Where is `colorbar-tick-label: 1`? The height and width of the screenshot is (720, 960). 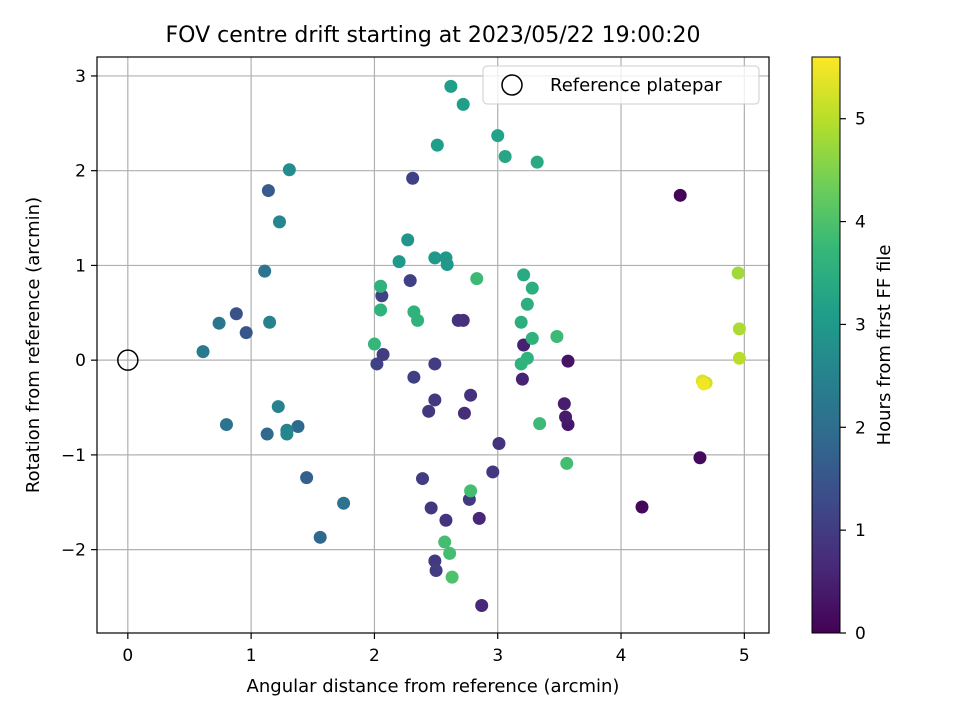
colorbar-tick-label: 1 is located at coordinates (860, 531).